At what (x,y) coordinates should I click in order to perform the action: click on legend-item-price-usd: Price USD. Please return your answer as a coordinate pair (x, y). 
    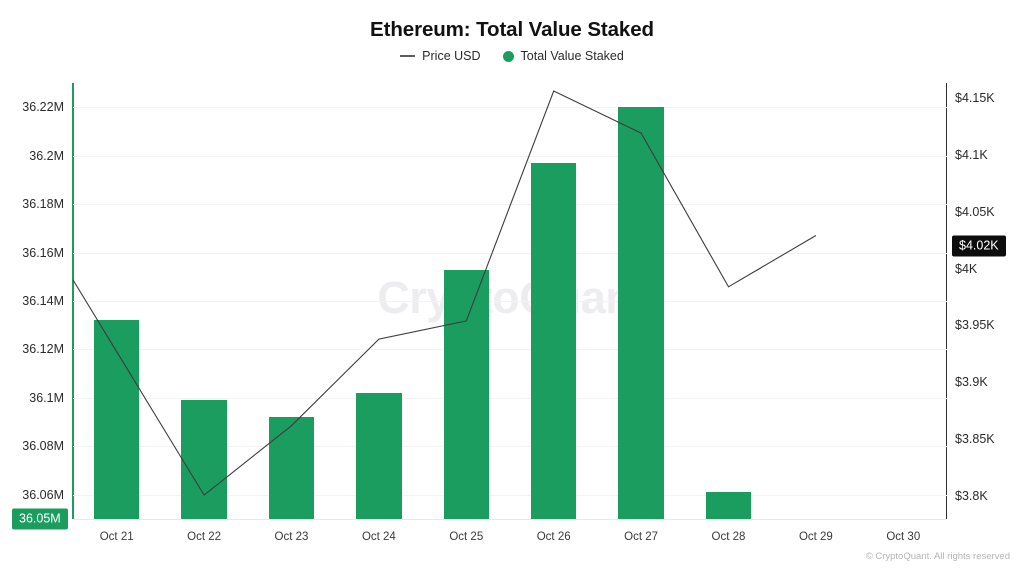
    Looking at the image, I should click on (440, 56).